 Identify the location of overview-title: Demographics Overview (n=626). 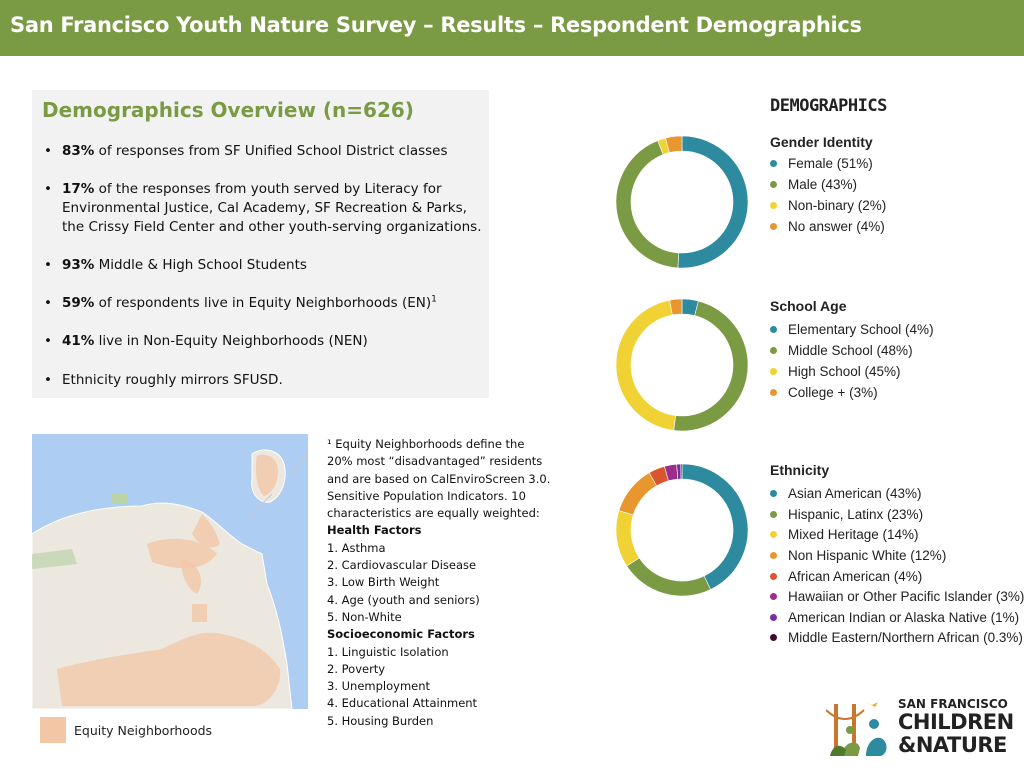
(228, 110).